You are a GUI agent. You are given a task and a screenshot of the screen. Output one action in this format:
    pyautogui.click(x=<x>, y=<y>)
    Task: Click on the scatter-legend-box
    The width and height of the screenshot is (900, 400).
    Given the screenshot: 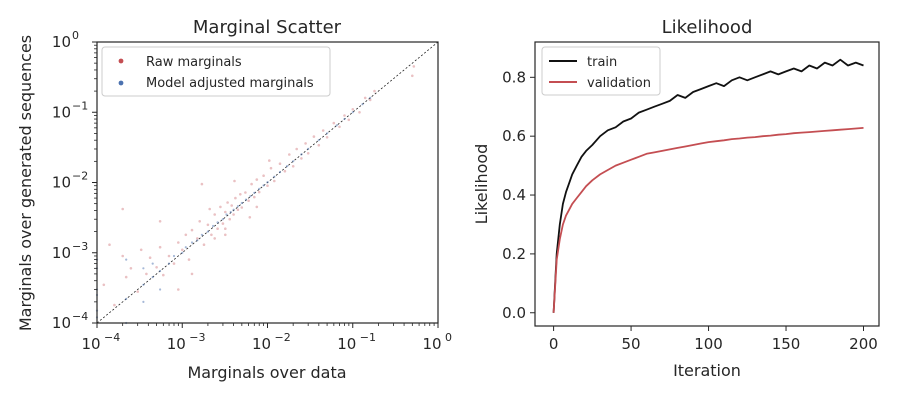 What is the action you would take?
    pyautogui.click(x=216, y=71)
    